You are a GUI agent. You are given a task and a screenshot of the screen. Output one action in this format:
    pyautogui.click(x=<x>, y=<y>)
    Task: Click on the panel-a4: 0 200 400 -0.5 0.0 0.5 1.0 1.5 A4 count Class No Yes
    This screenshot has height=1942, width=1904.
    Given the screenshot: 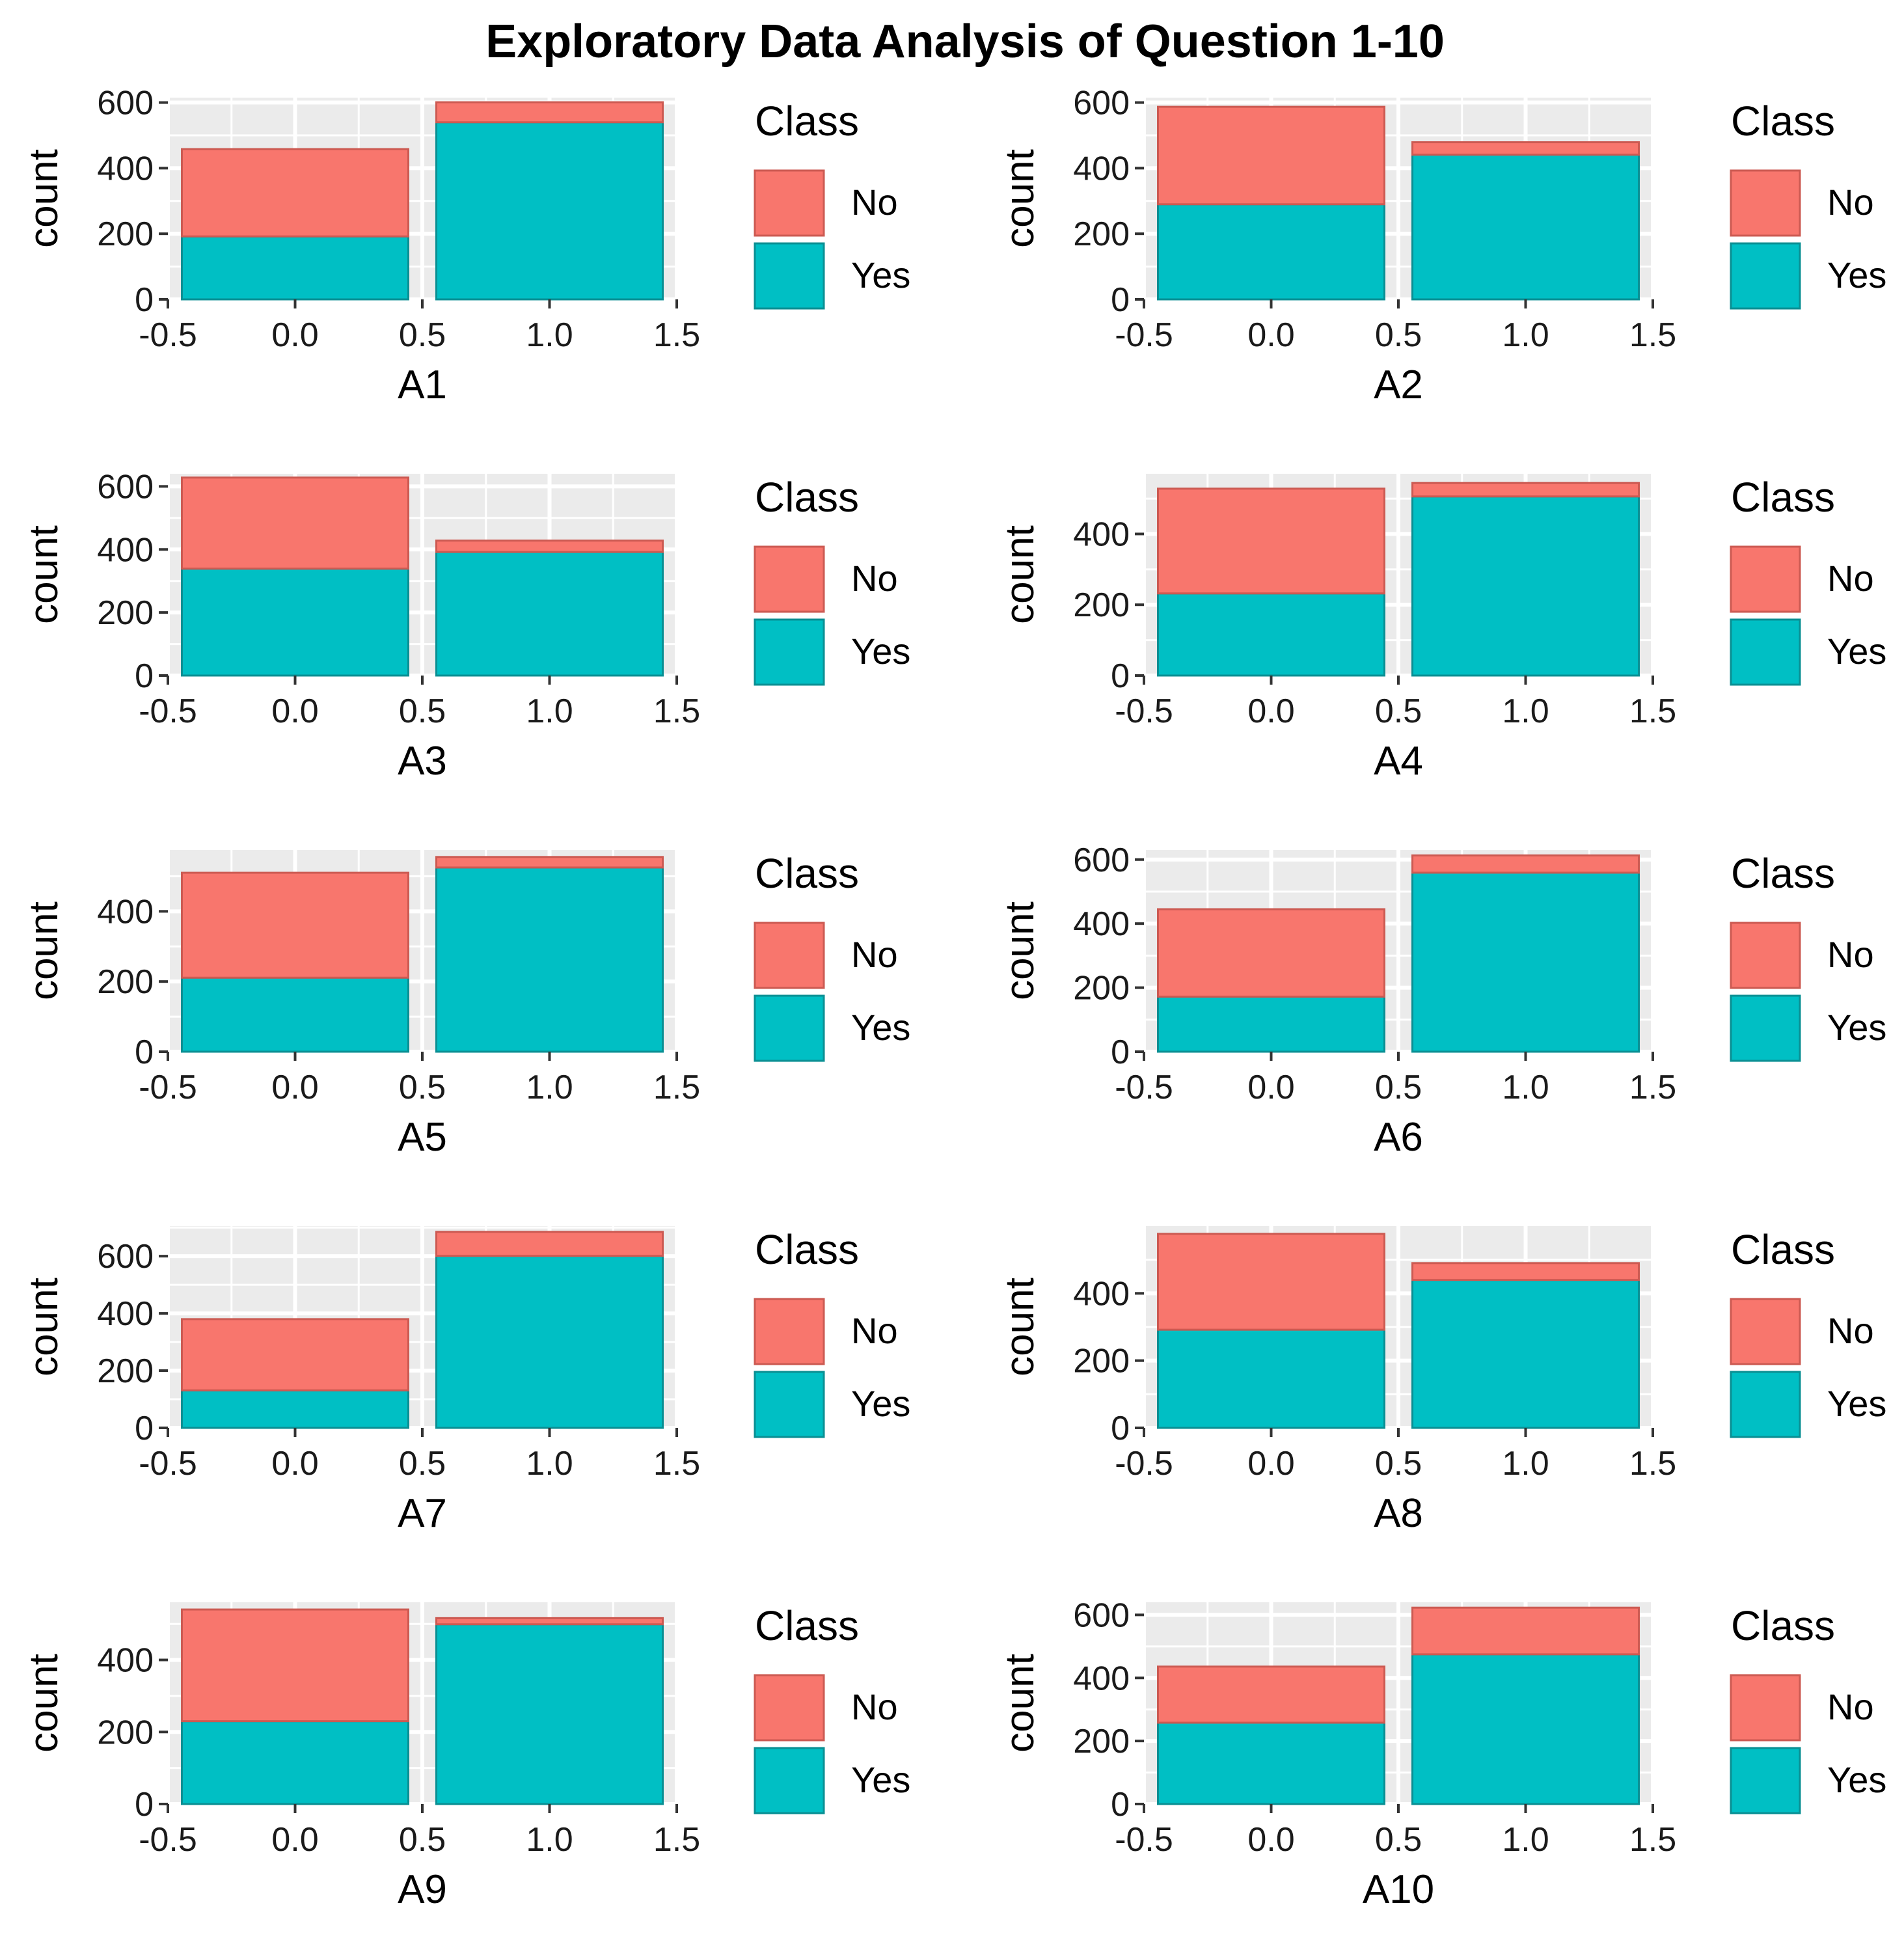 What is the action you would take?
    pyautogui.click(x=1442, y=629)
    